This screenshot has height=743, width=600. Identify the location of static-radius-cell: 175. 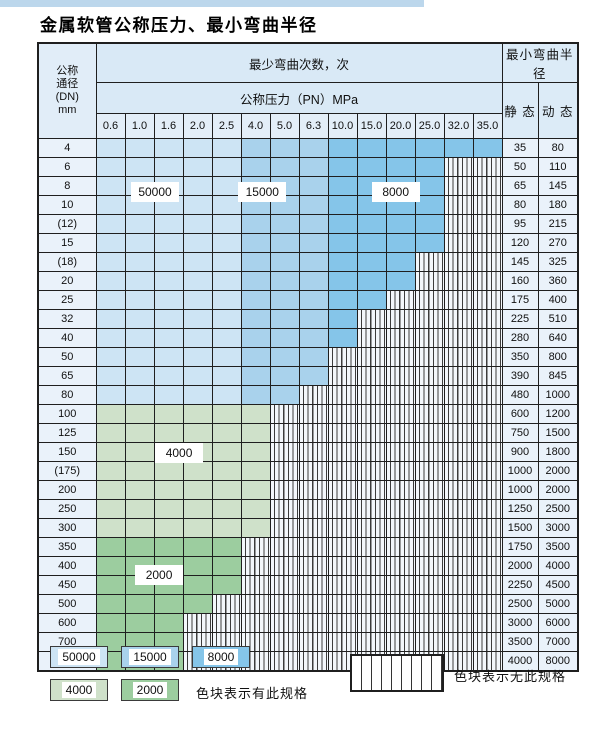
(520, 300).